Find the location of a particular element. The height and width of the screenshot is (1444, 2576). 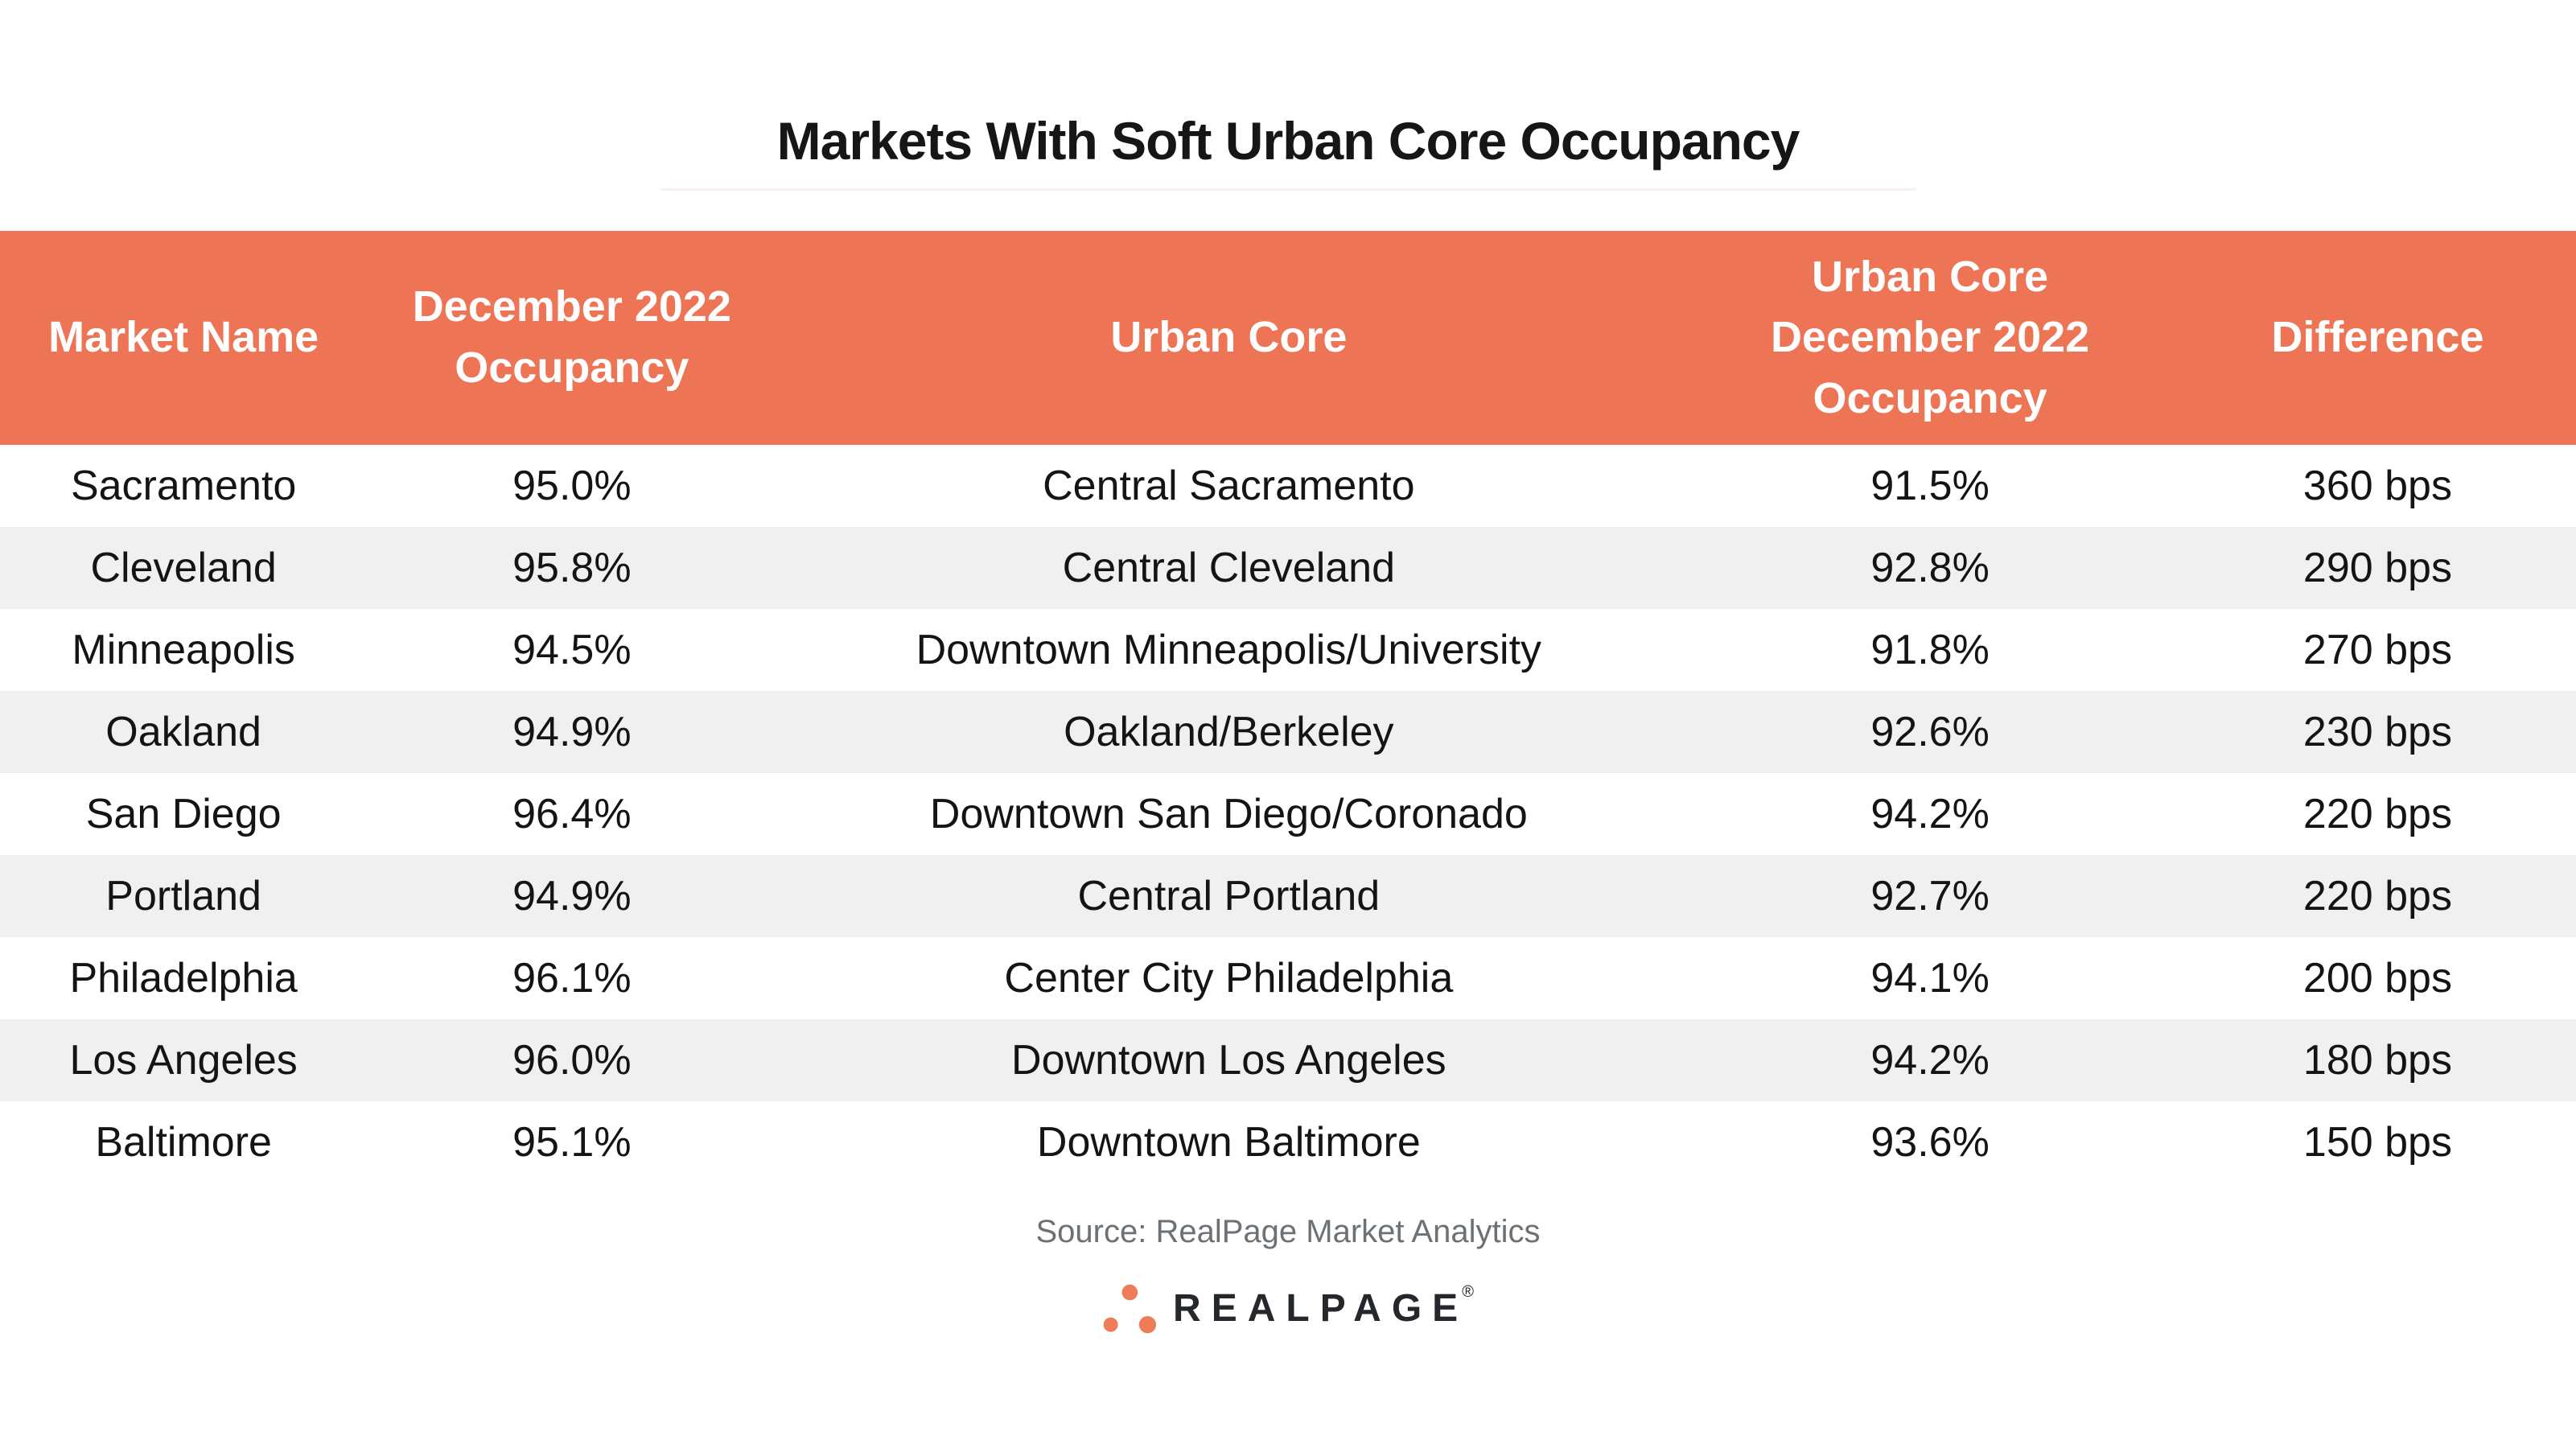

table-row: Oakland 94.9% Oakland/Berkeley 92.6% 230 bps is located at coordinates (1288, 732).